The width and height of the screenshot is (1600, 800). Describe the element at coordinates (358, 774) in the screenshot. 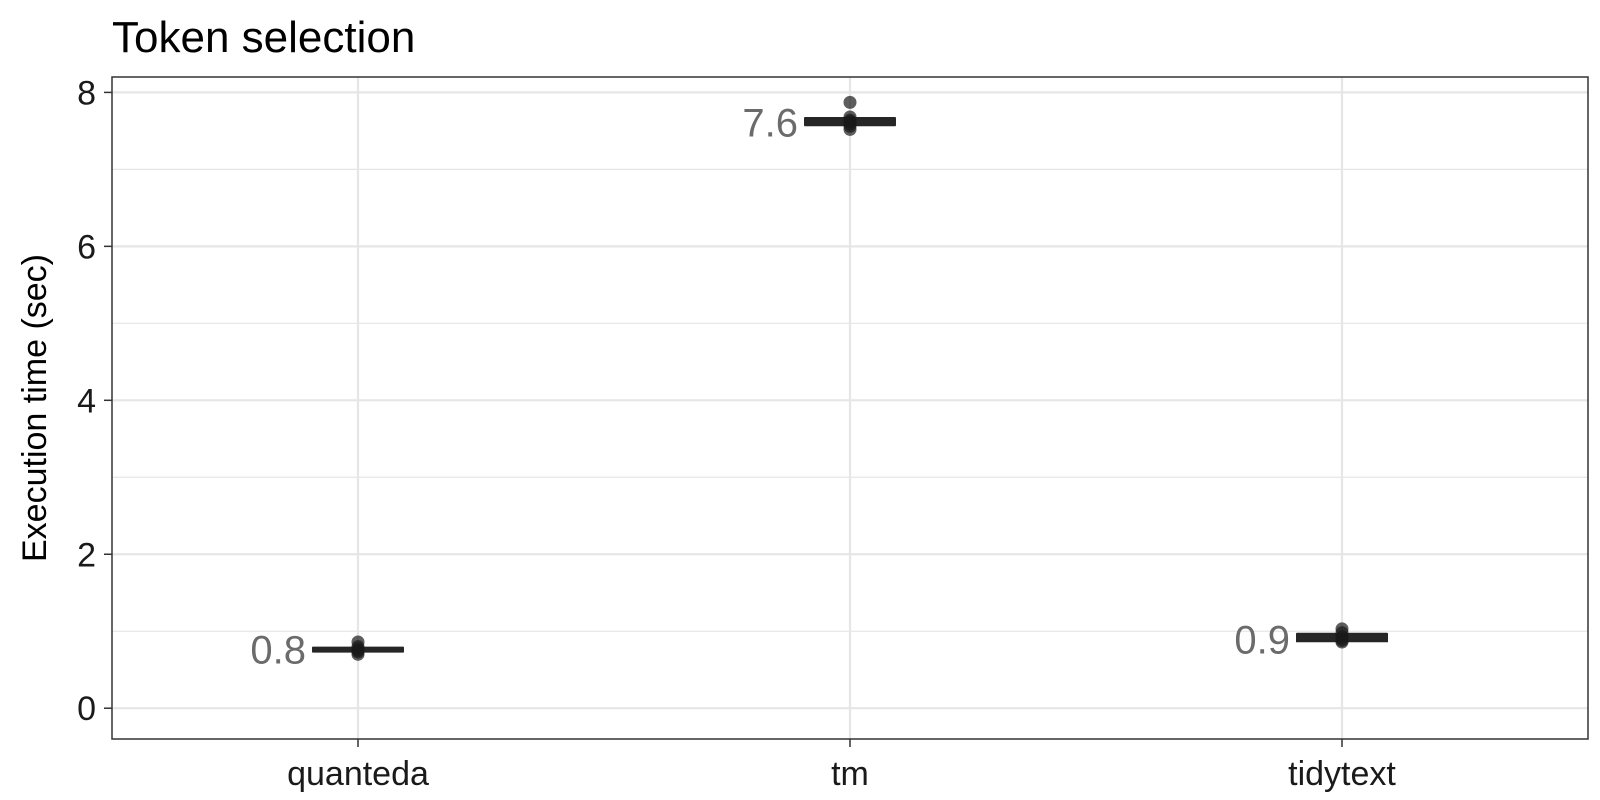

I see `x-tick-label: quanteda` at that location.